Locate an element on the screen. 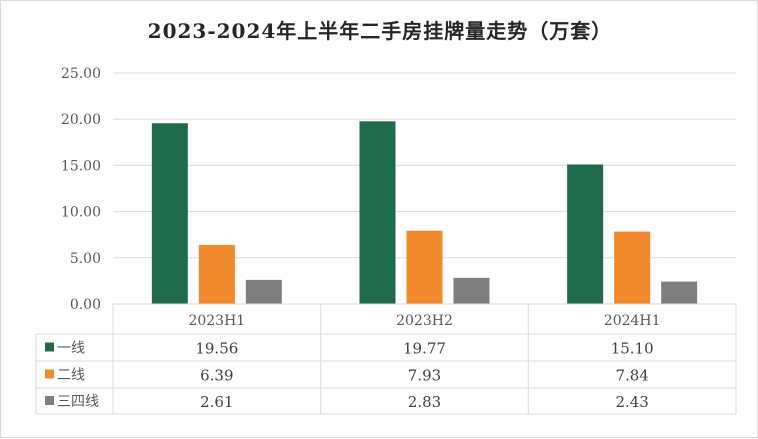 This screenshot has height=439, width=758. x-tick-label-1: 2023H1 is located at coordinates (216, 321).